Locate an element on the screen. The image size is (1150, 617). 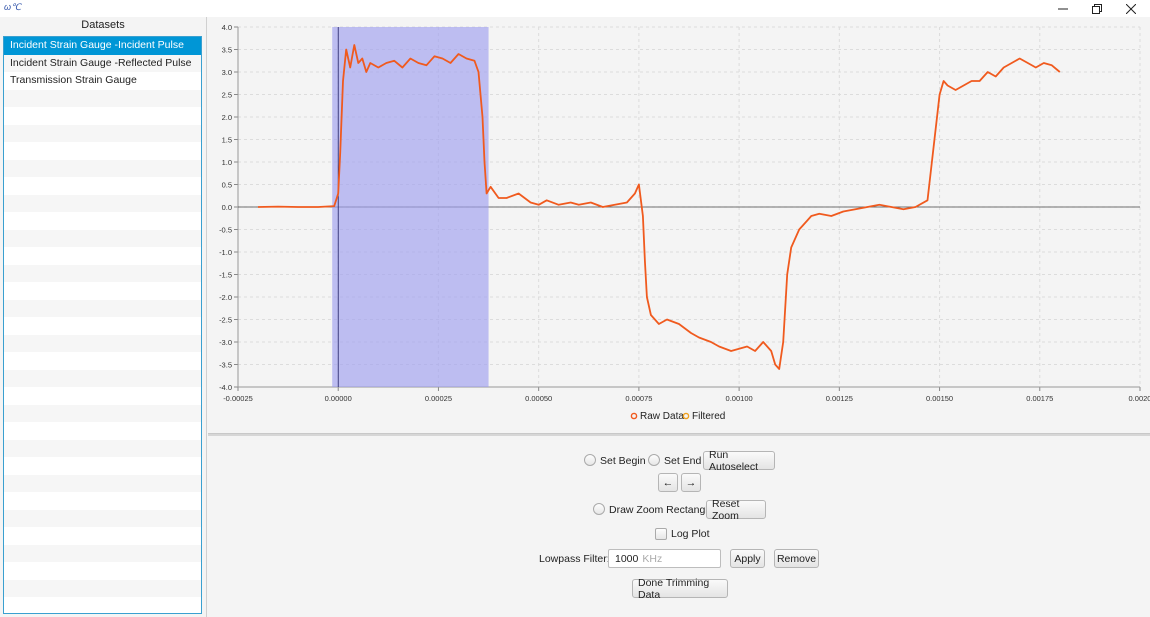
close-button is located at coordinates (1131, 8).